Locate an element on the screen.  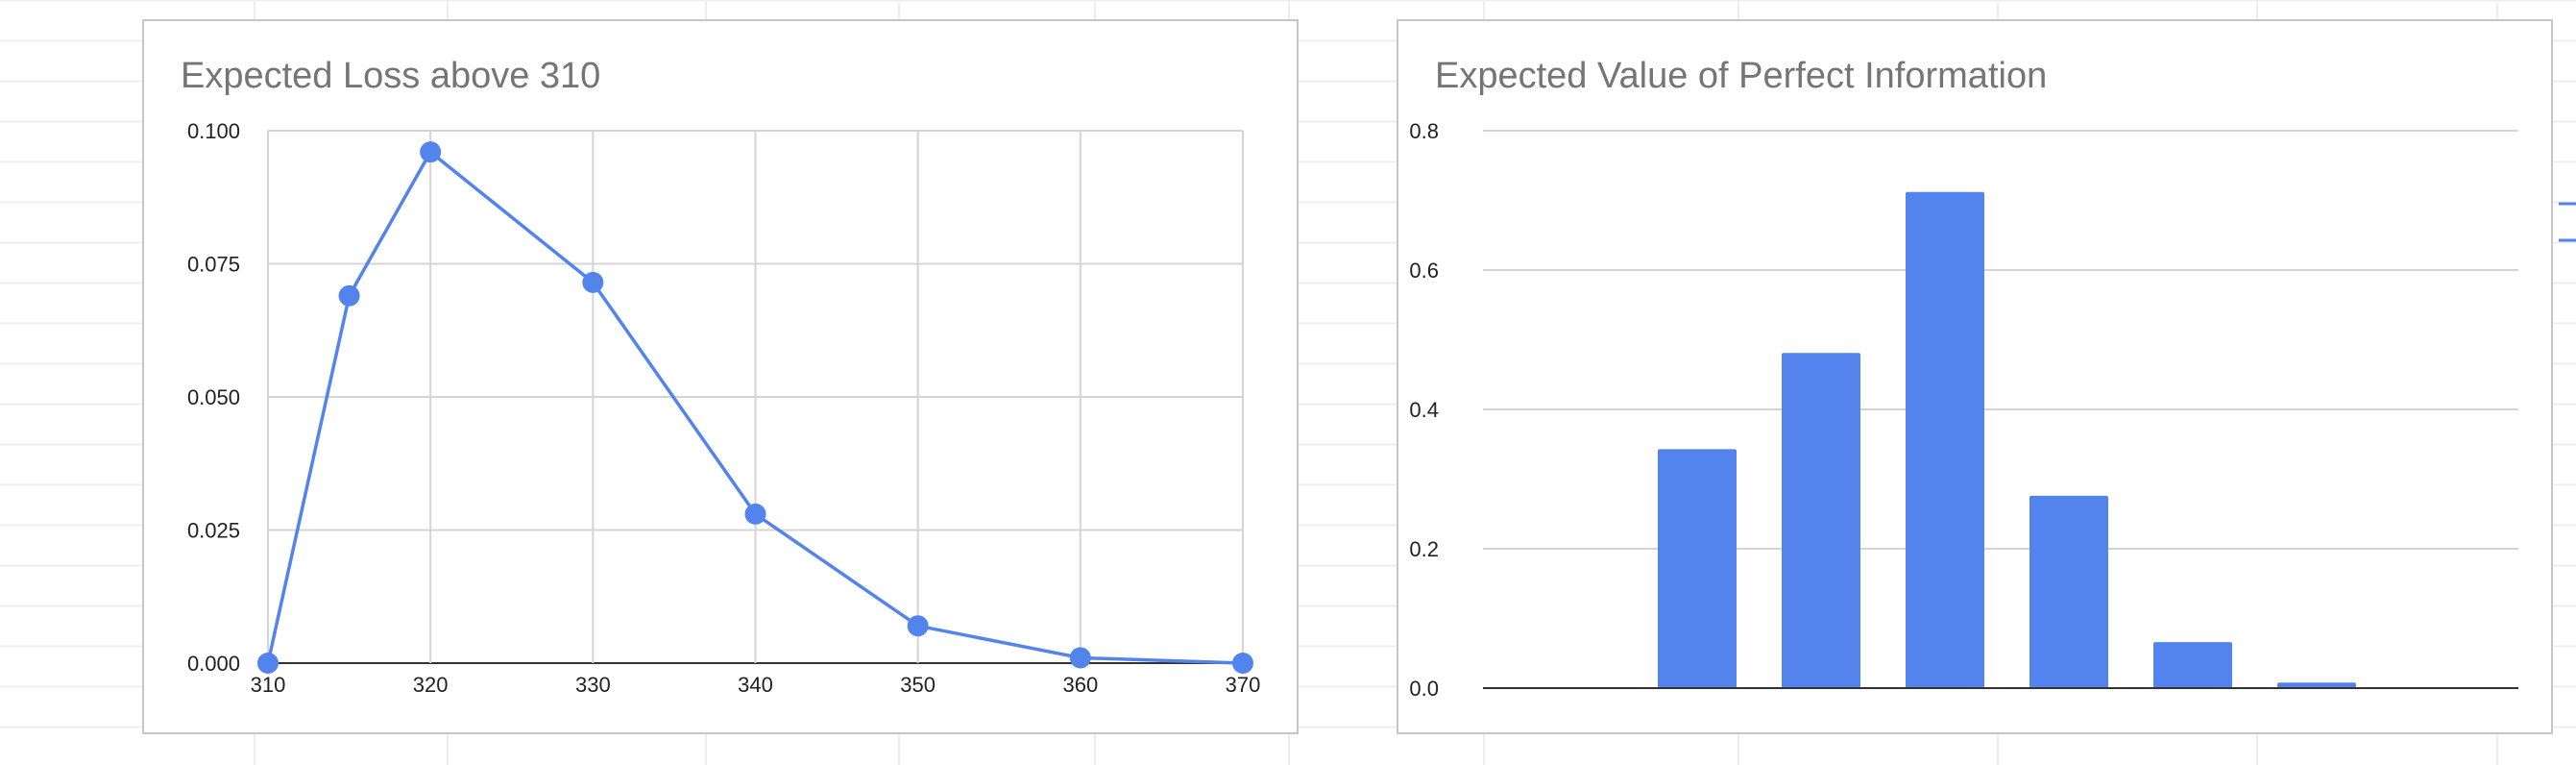
x-tick-label: 350 is located at coordinates (918, 685).